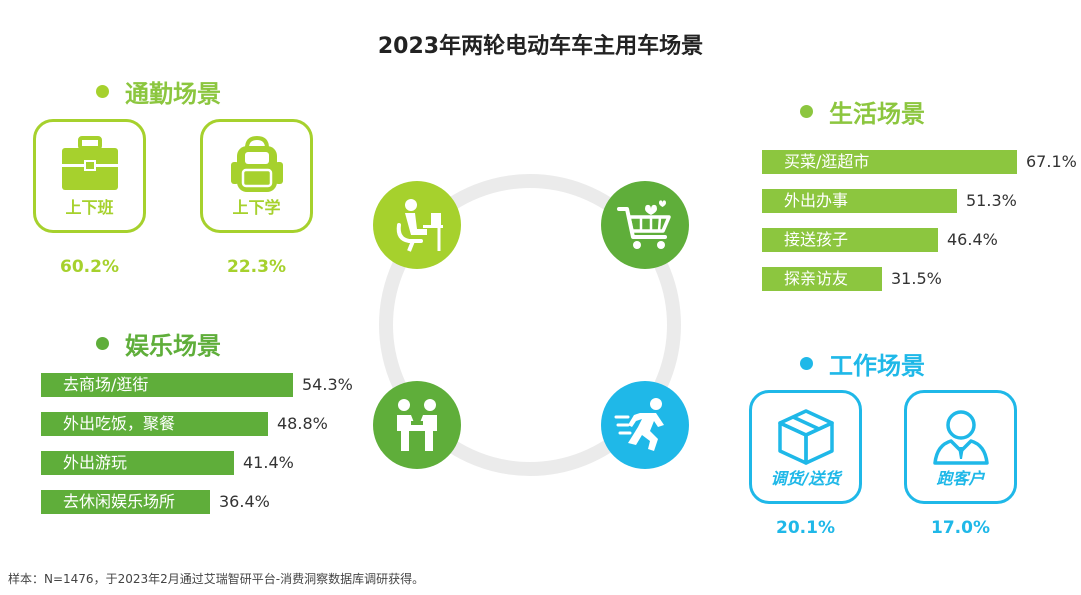 This screenshot has height=595, width=1081. Describe the element at coordinates (119, 423) in the screenshot. I see `entertainment-bar-label: 外出吃饭，聚餐` at that location.